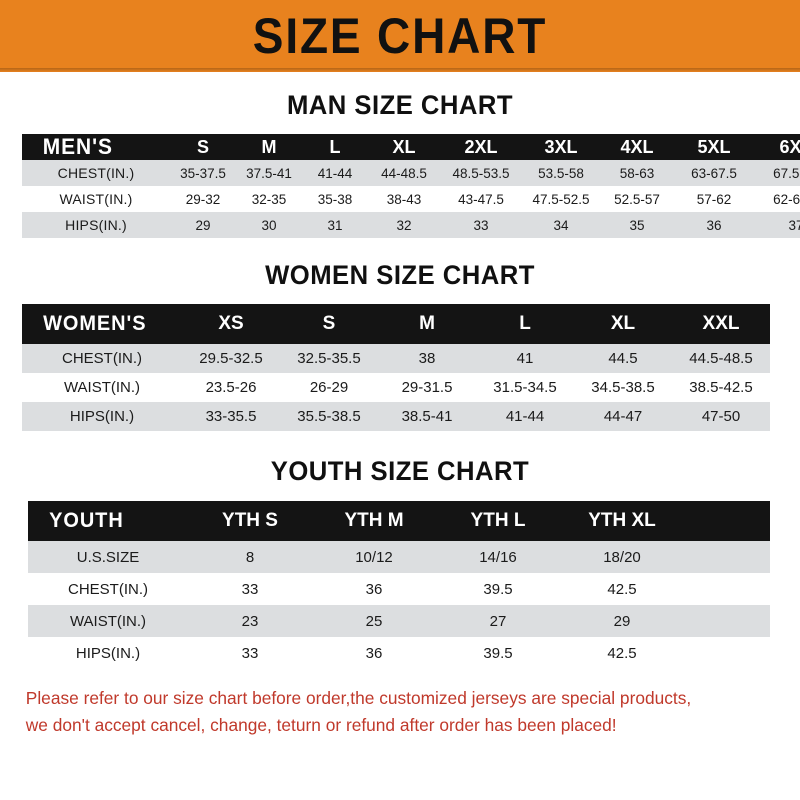 The height and width of the screenshot is (800, 800). I want to click on men-row-0-val-4: 48.5-53.5, so click(481, 173).